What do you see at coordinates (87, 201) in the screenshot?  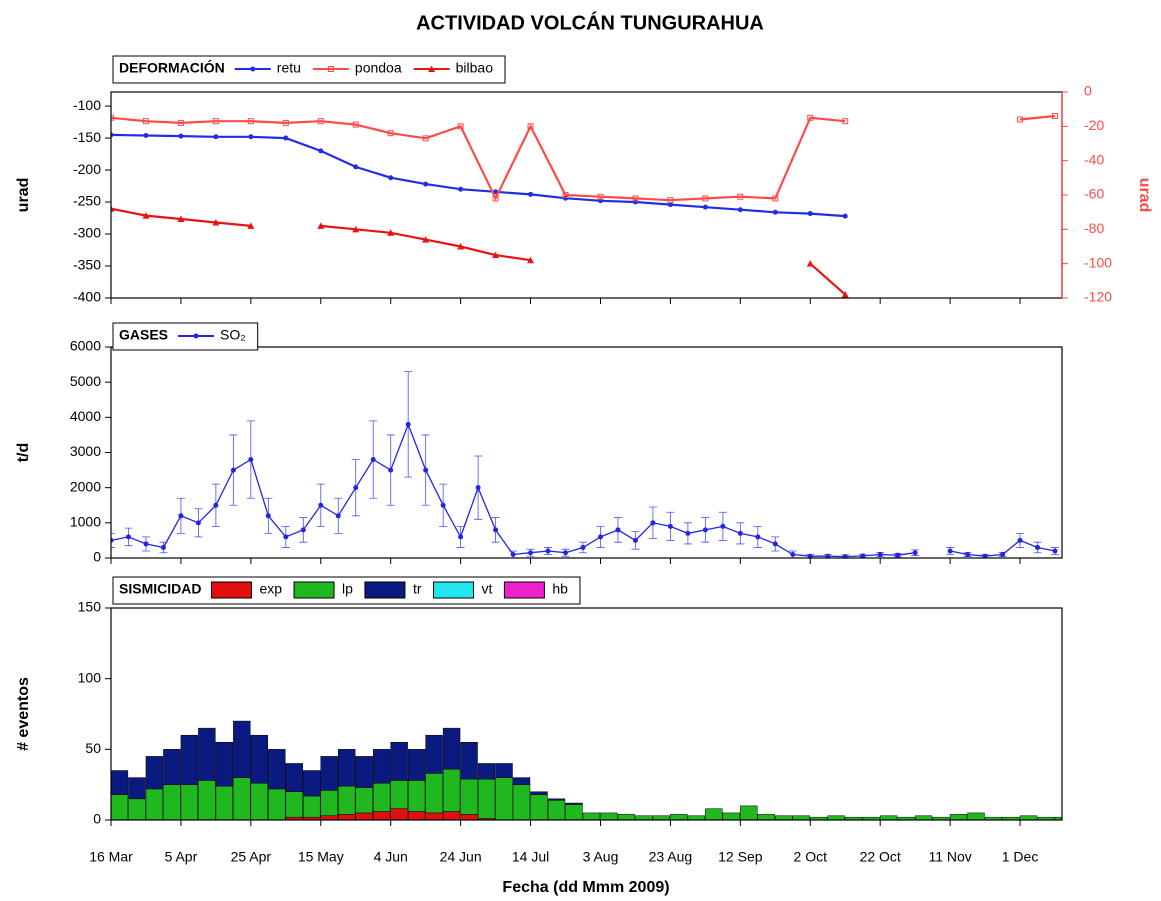 I see `y-tick-label: -250` at bounding box center [87, 201].